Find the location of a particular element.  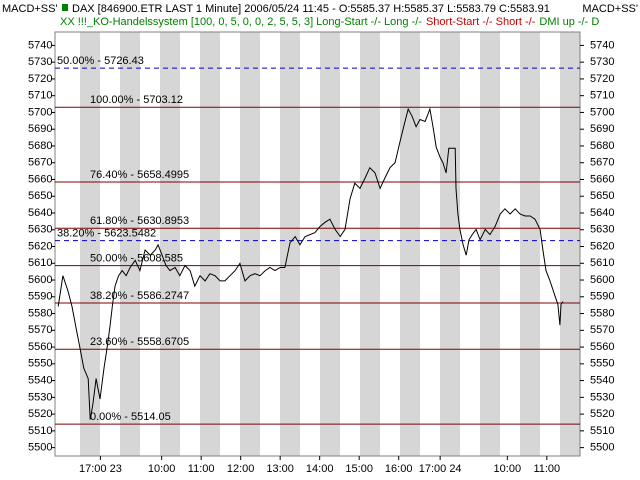

x-tick-label: 13:00 is located at coordinates (280, 469).